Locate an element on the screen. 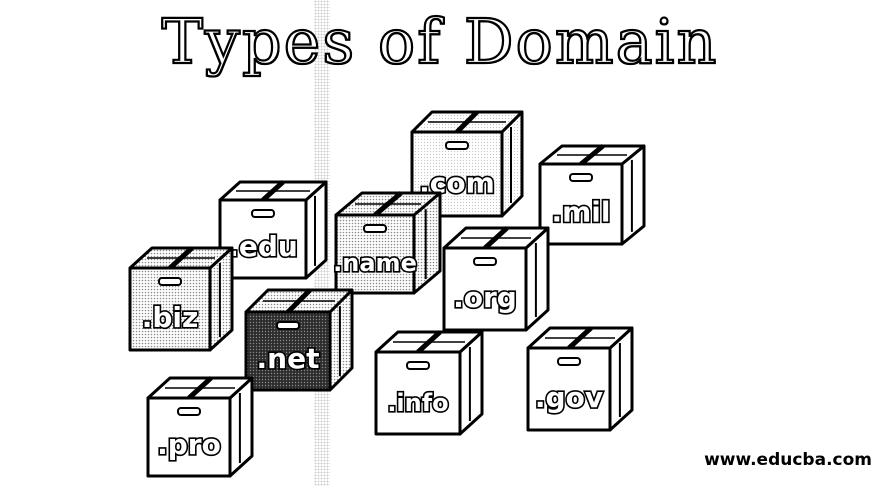 The width and height of the screenshot is (880, 486). domain-box-edu: .edu is located at coordinates (273, 230).